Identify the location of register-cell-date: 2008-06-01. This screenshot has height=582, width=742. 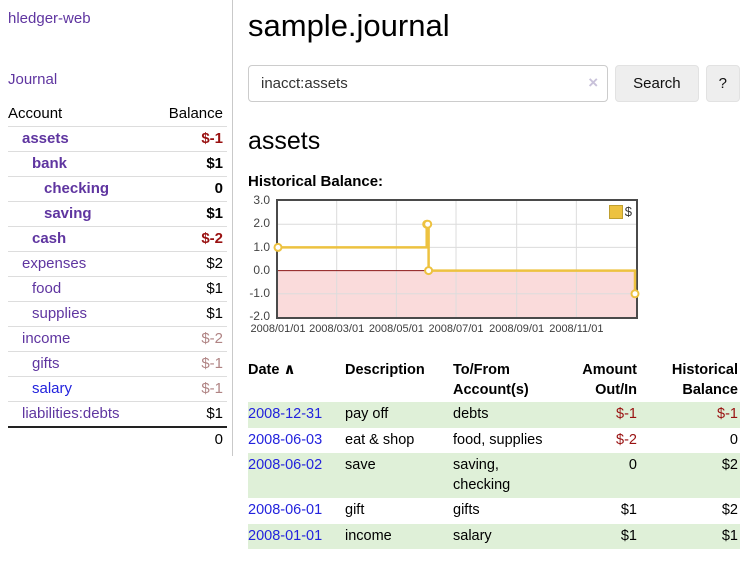
(296, 511).